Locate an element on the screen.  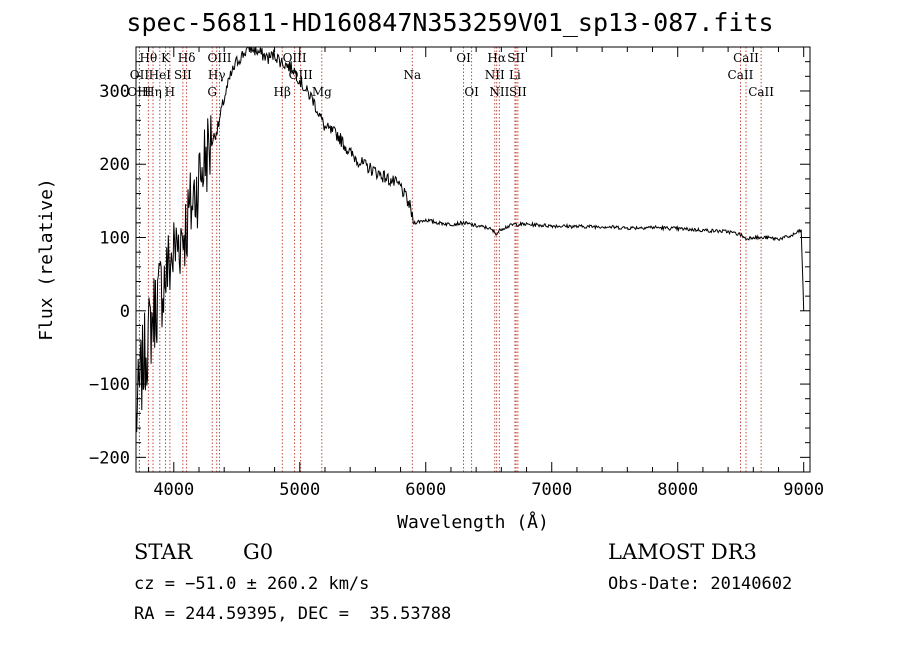
line-label: Na is located at coordinates (412, 75).